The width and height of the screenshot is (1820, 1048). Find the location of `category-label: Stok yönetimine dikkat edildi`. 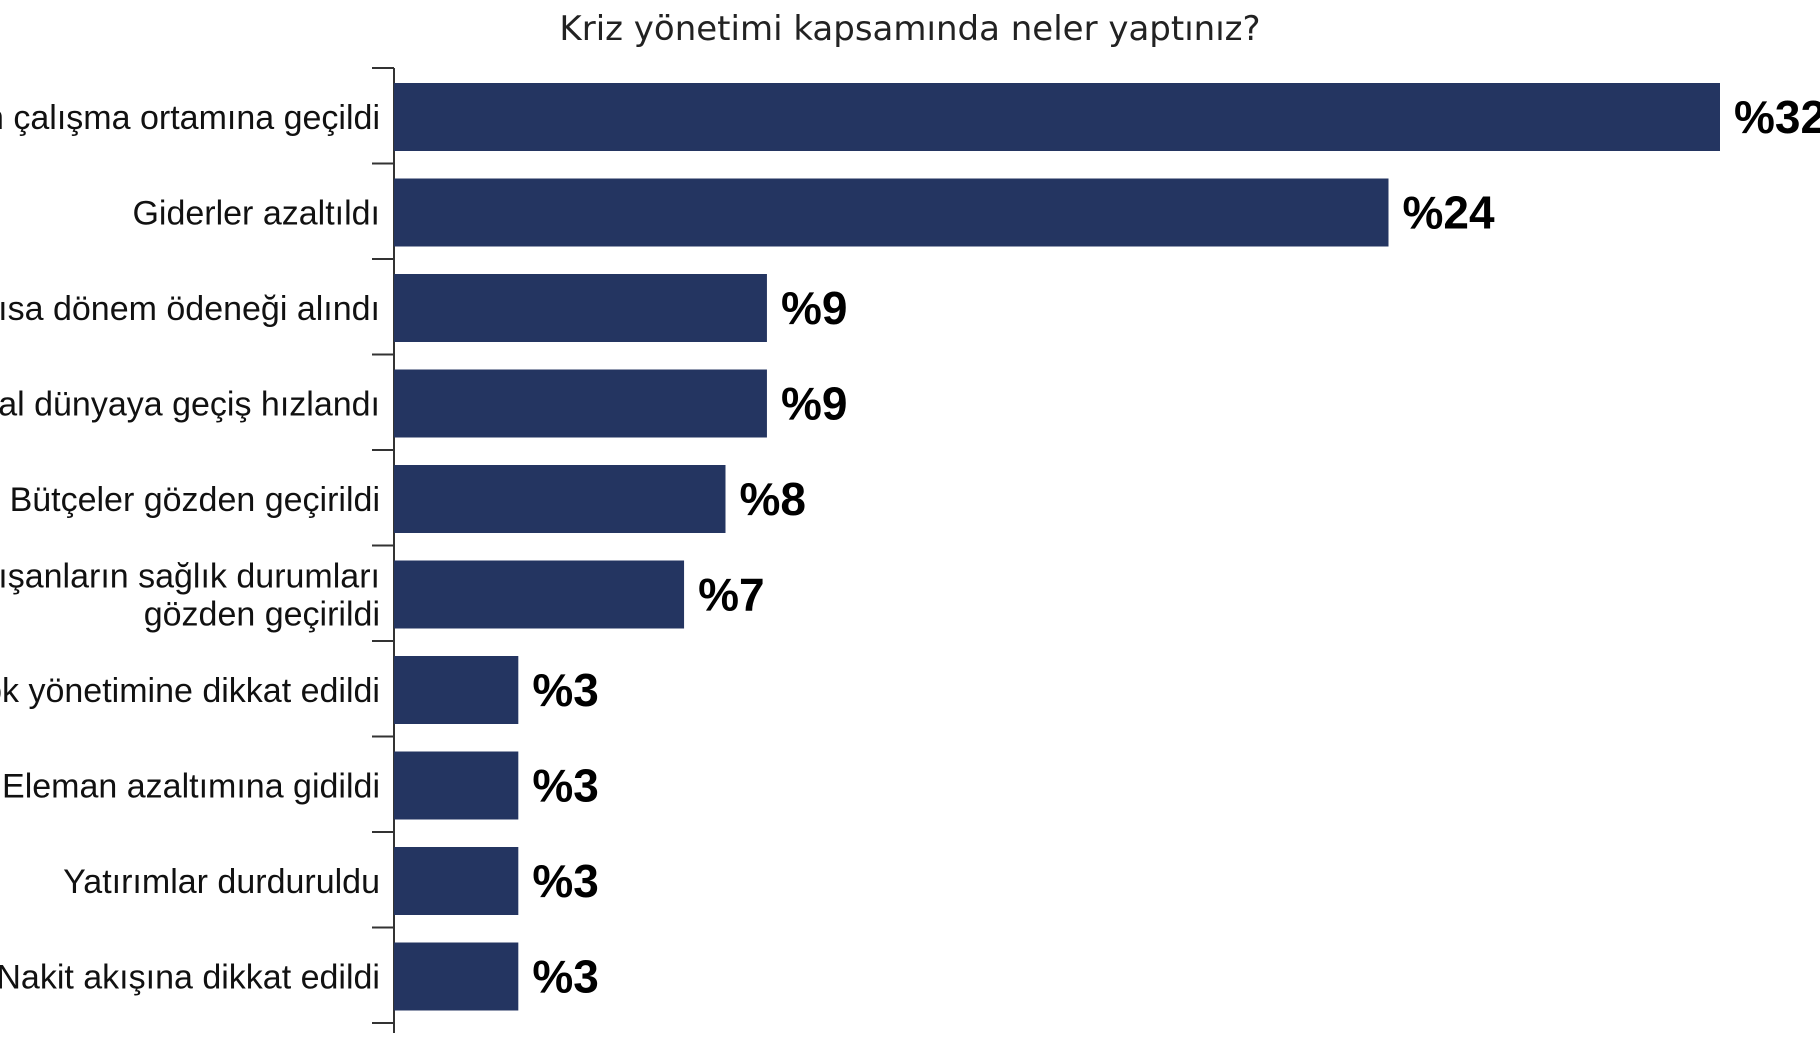

category-label: Stok yönetimine dikkat edildi is located at coordinates (190, 691).